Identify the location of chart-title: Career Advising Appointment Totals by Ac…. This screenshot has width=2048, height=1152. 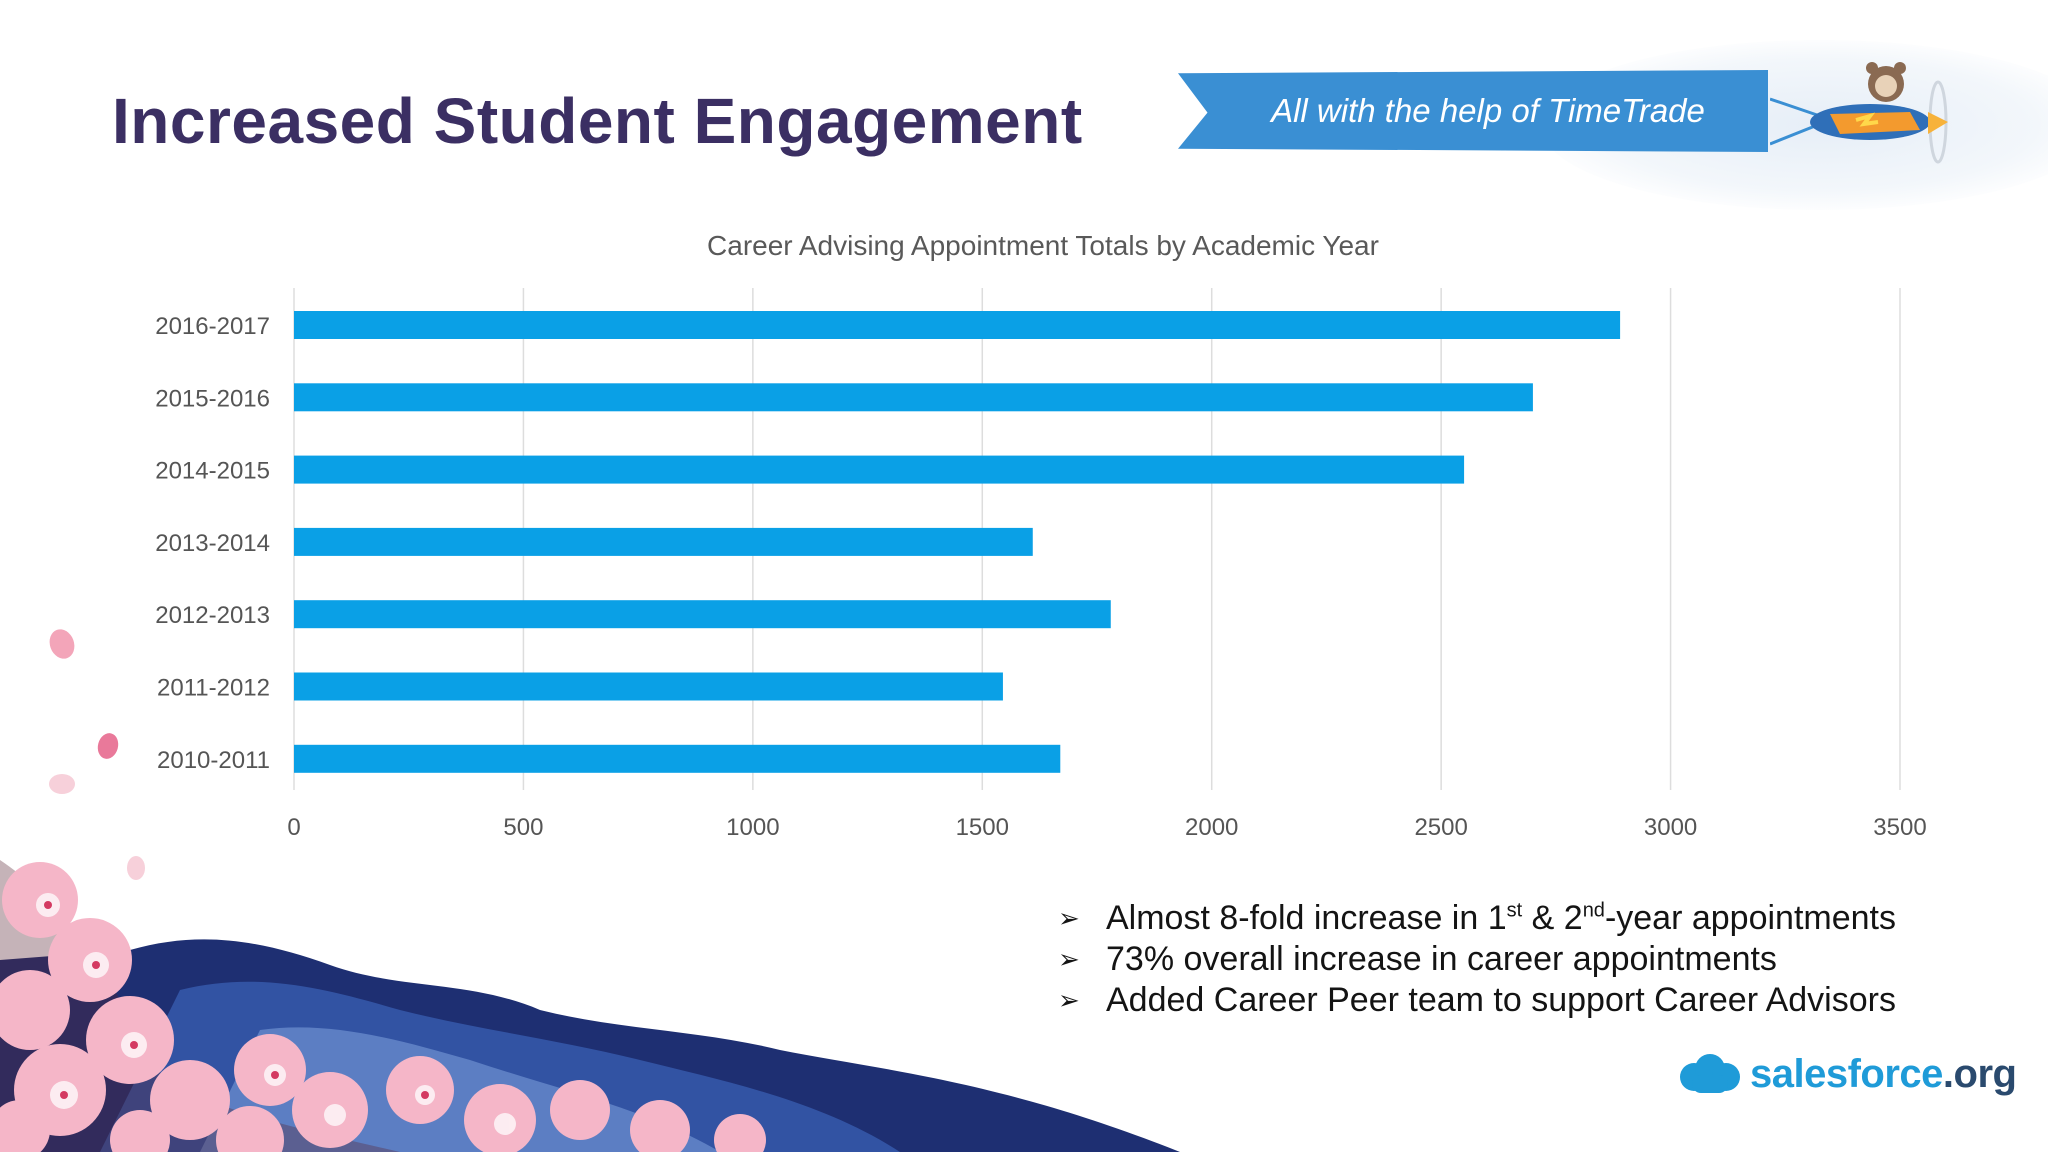
(1043, 245).